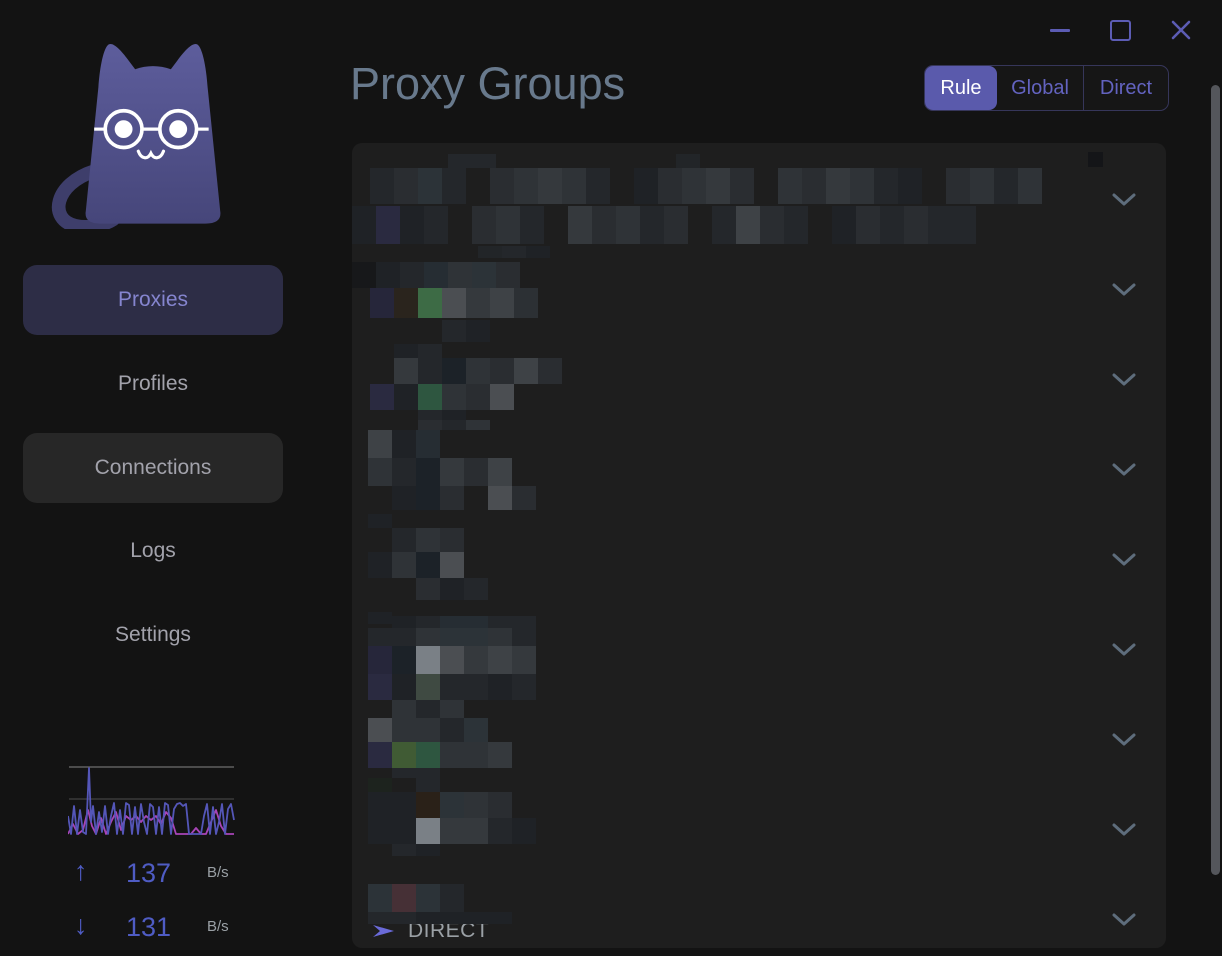 The height and width of the screenshot is (956, 1222). Describe the element at coordinates (86, 196) in the screenshot. I see `cat-tail` at that location.